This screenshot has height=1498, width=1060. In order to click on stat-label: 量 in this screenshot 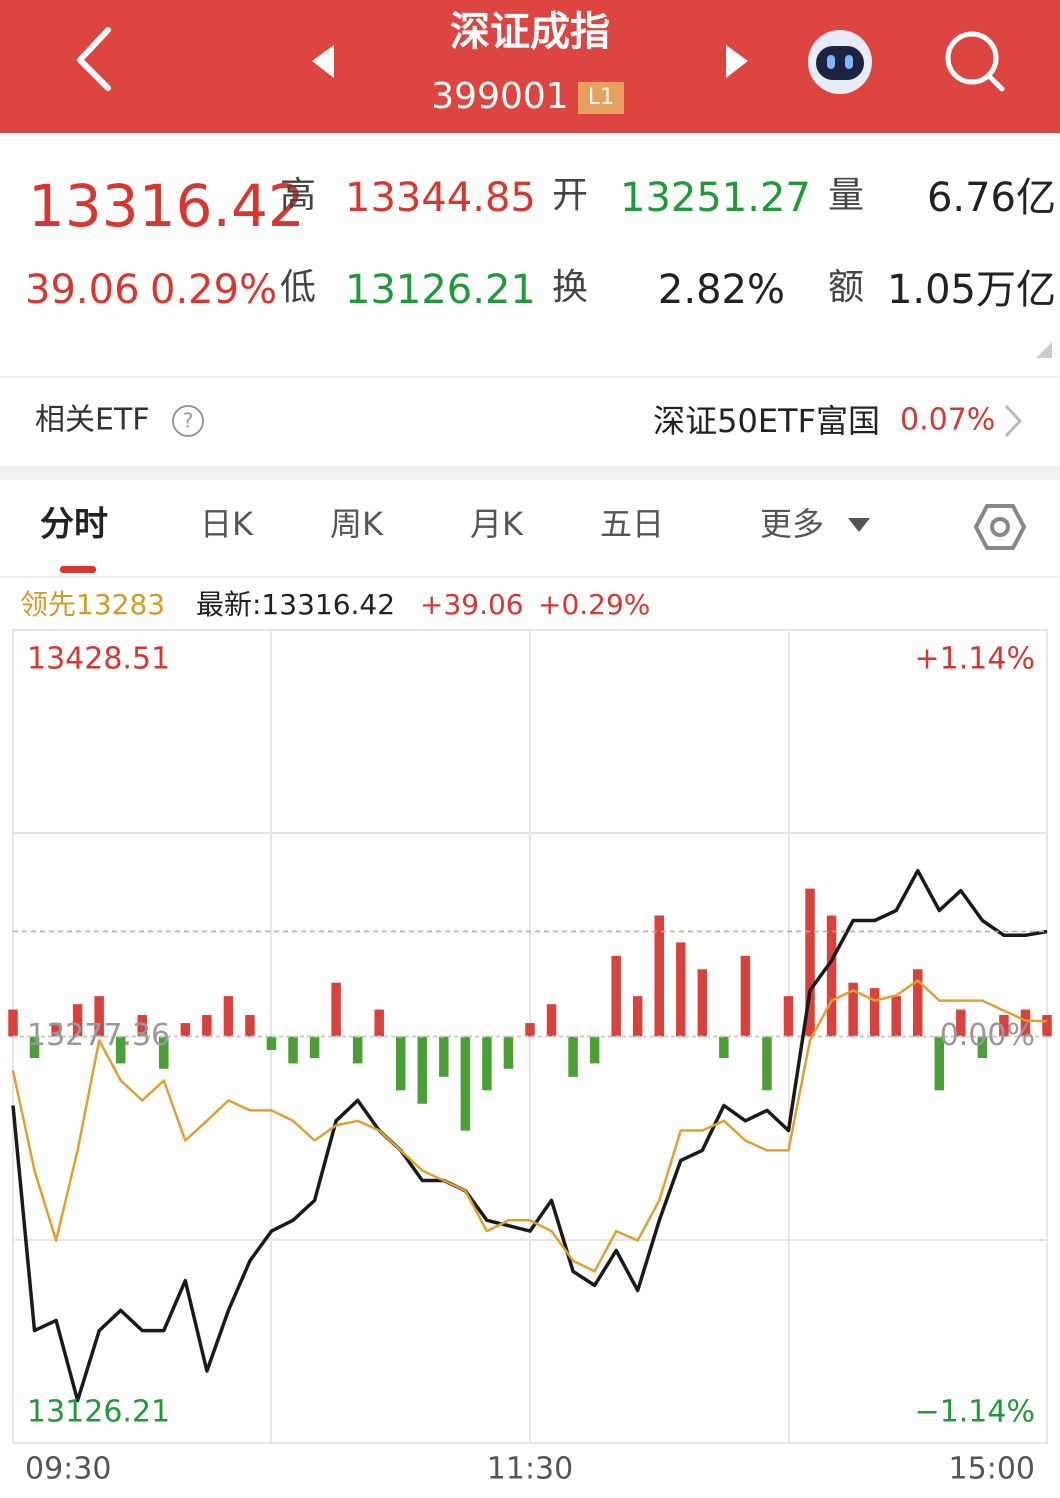, I will do `click(846, 195)`.